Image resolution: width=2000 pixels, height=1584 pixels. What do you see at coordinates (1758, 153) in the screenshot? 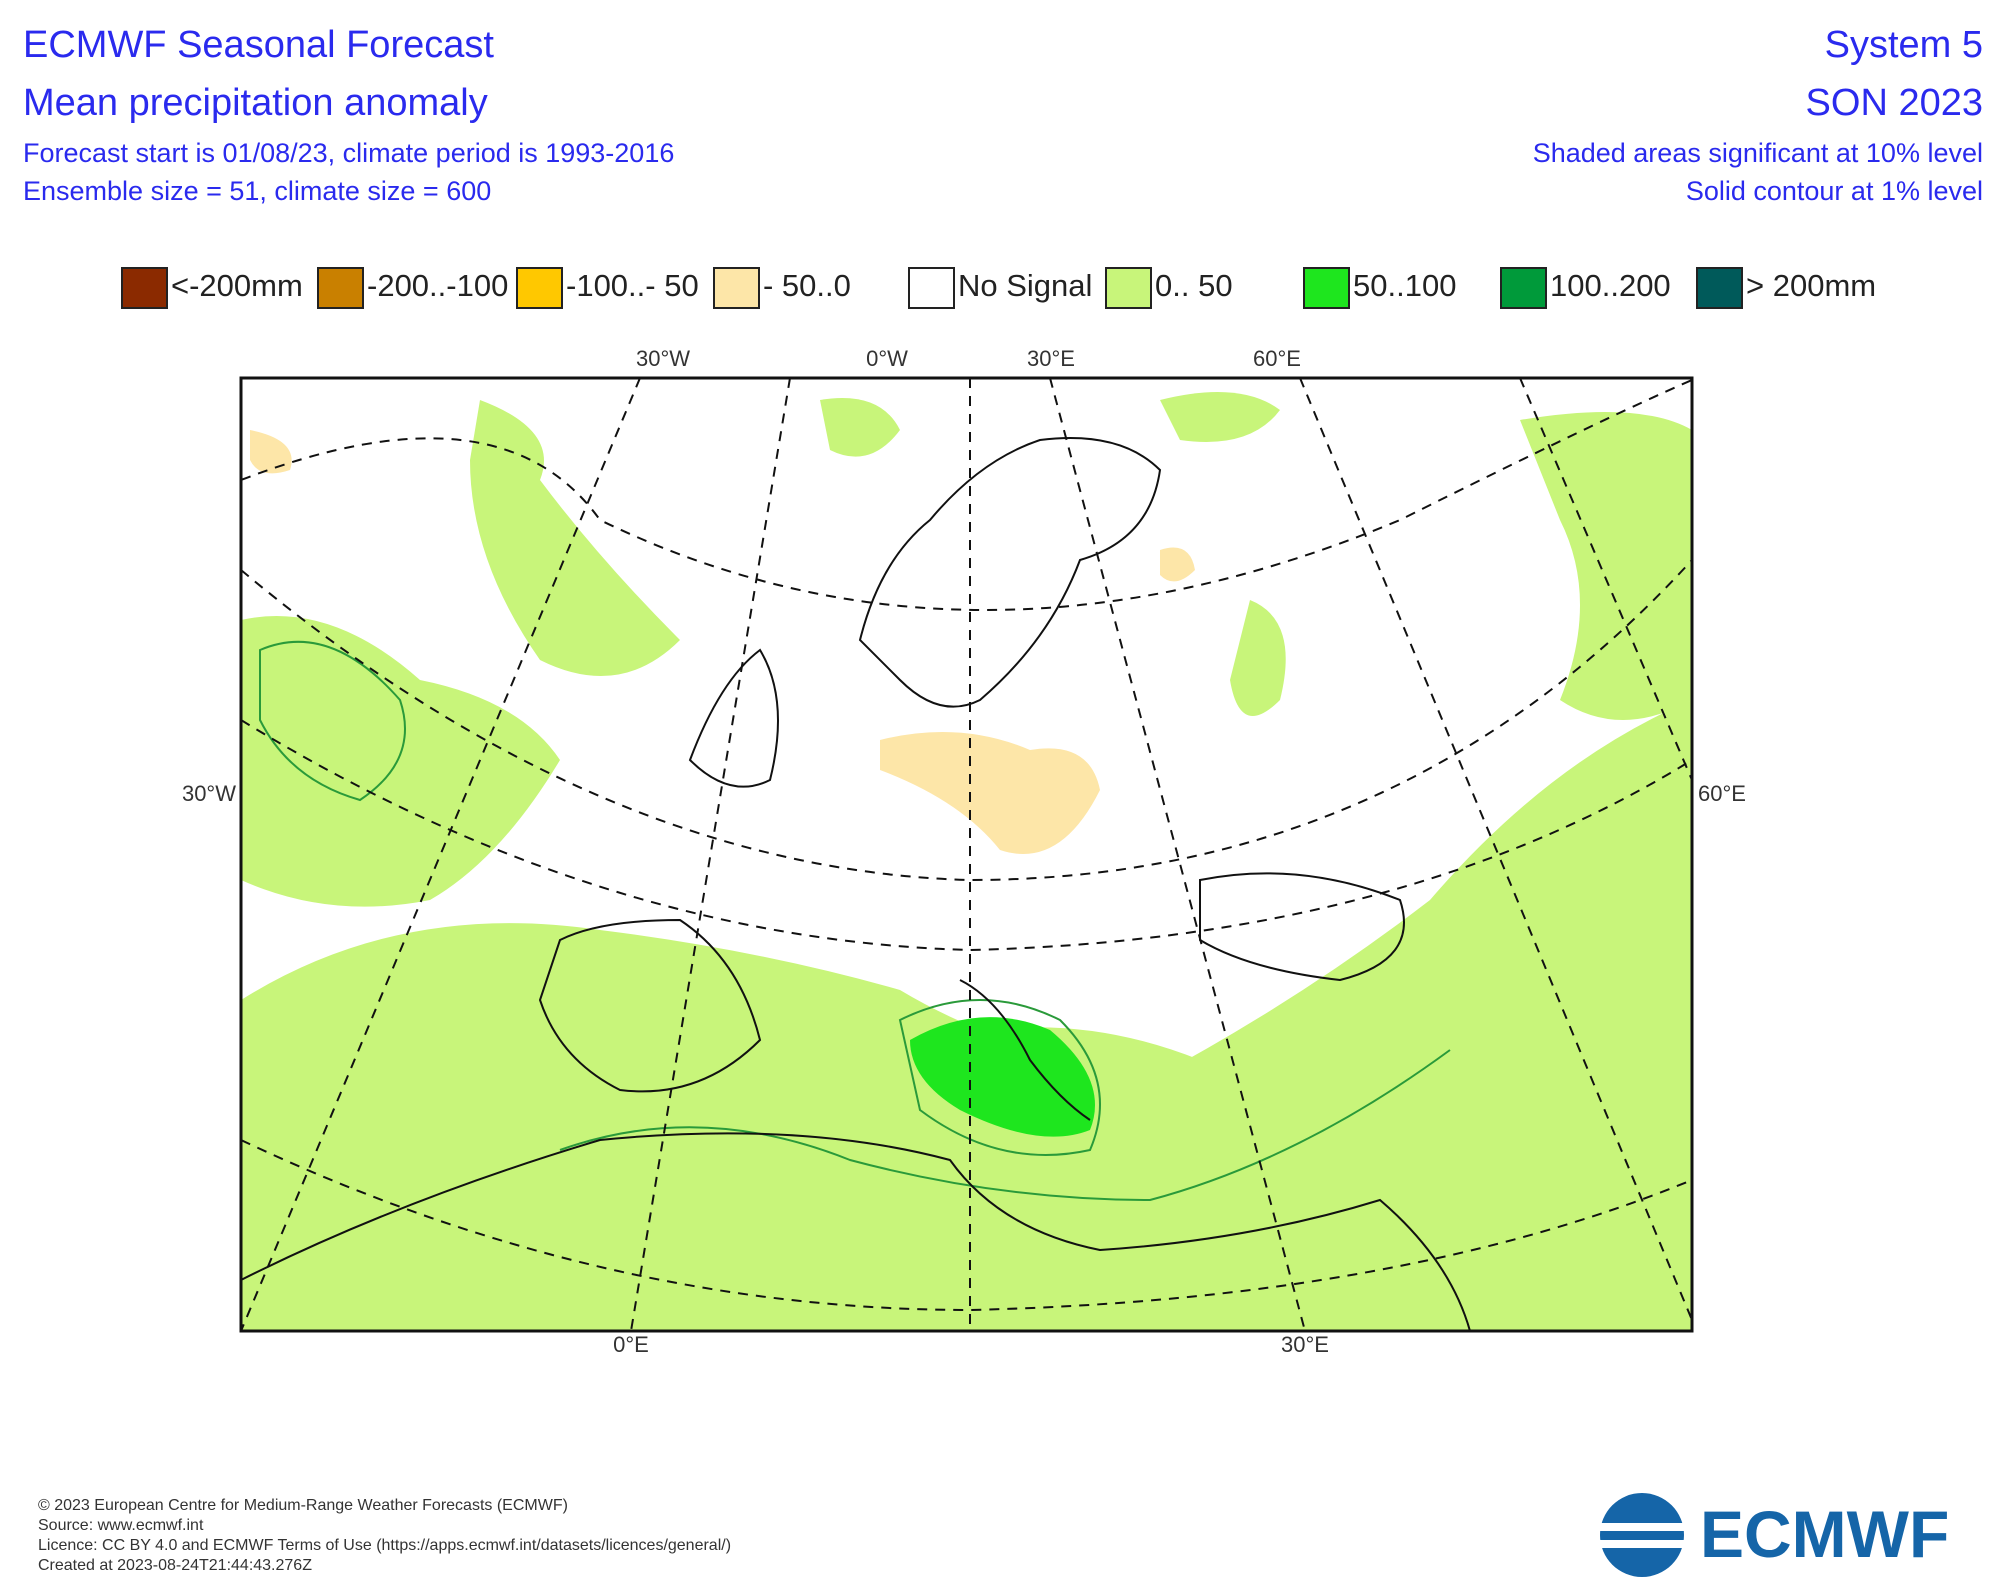
I see `significance-note: Shaded areas significant at 10% level` at bounding box center [1758, 153].